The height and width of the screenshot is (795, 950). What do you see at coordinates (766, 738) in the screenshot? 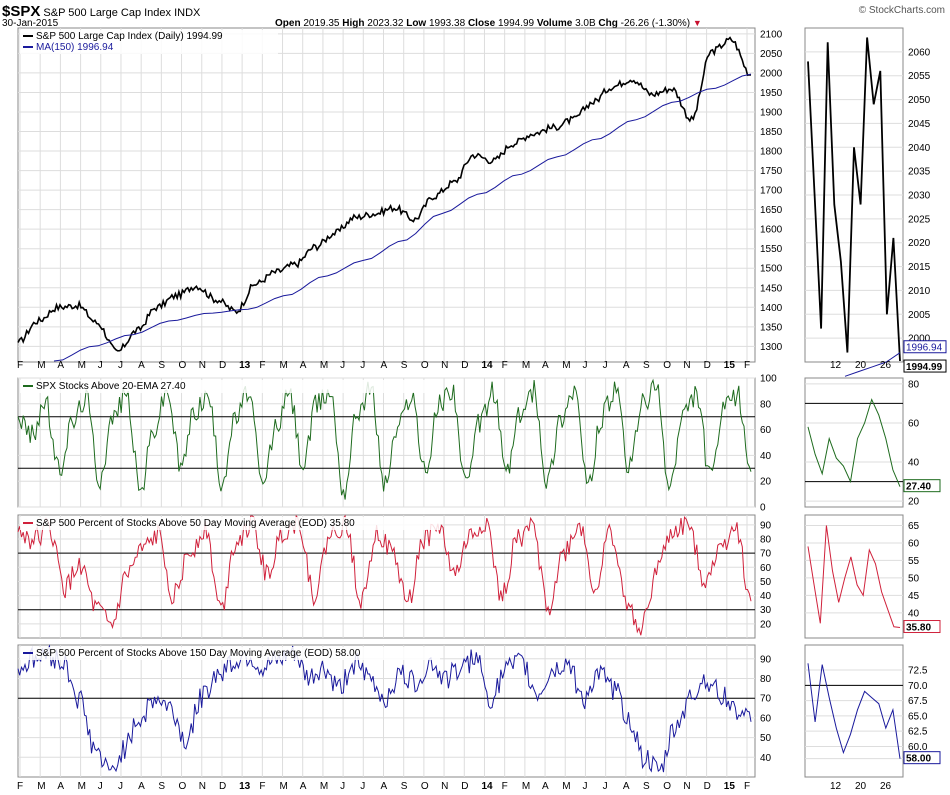
I see `y-tick-label: 50` at bounding box center [766, 738].